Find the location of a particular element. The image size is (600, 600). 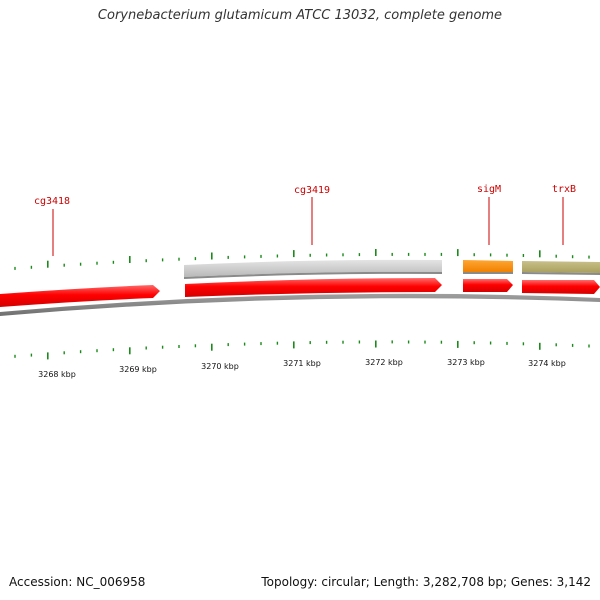

gene-label-cg3418: cg3418 is located at coordinates (52, 201).